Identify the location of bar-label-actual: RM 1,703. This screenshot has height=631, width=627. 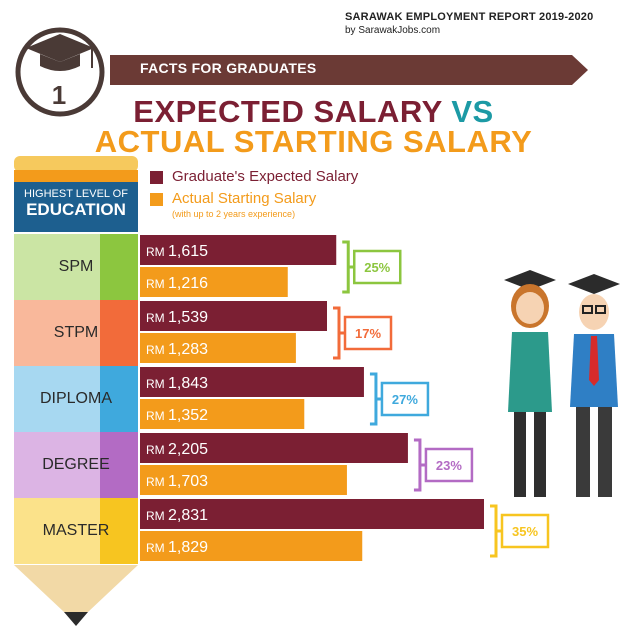
(177, 481).